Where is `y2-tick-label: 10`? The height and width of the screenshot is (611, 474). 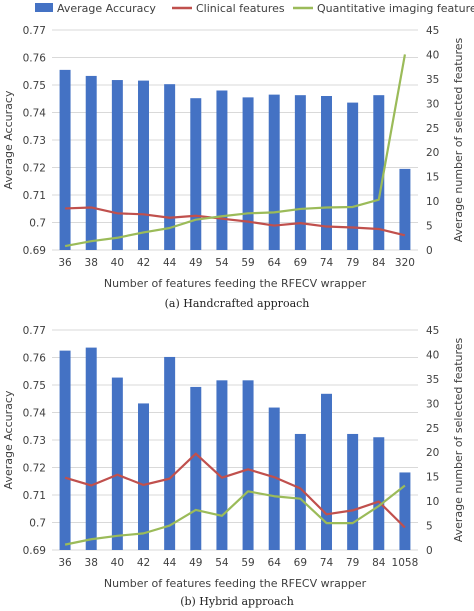
y2-tick-label: 10 is located at coordinates (432, 502).